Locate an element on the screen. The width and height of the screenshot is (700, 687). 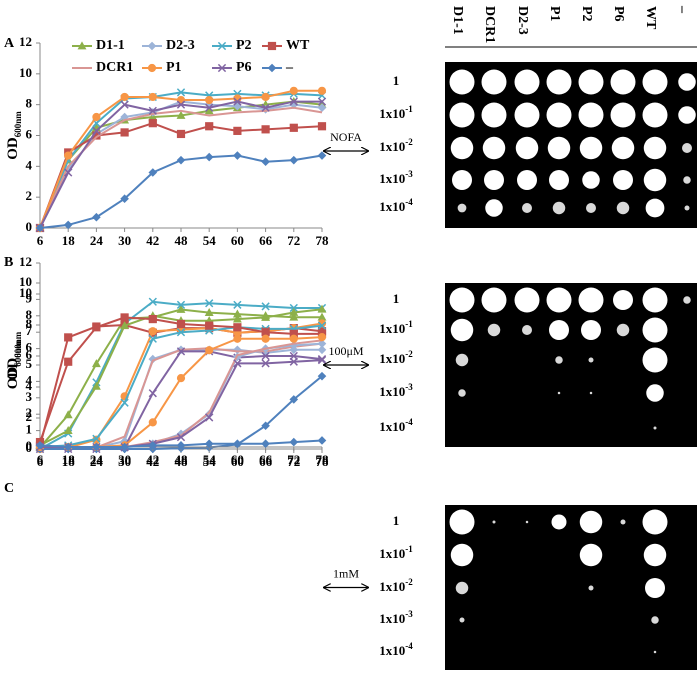
y-tick-label: 2 is located at coordinates (29, 416).